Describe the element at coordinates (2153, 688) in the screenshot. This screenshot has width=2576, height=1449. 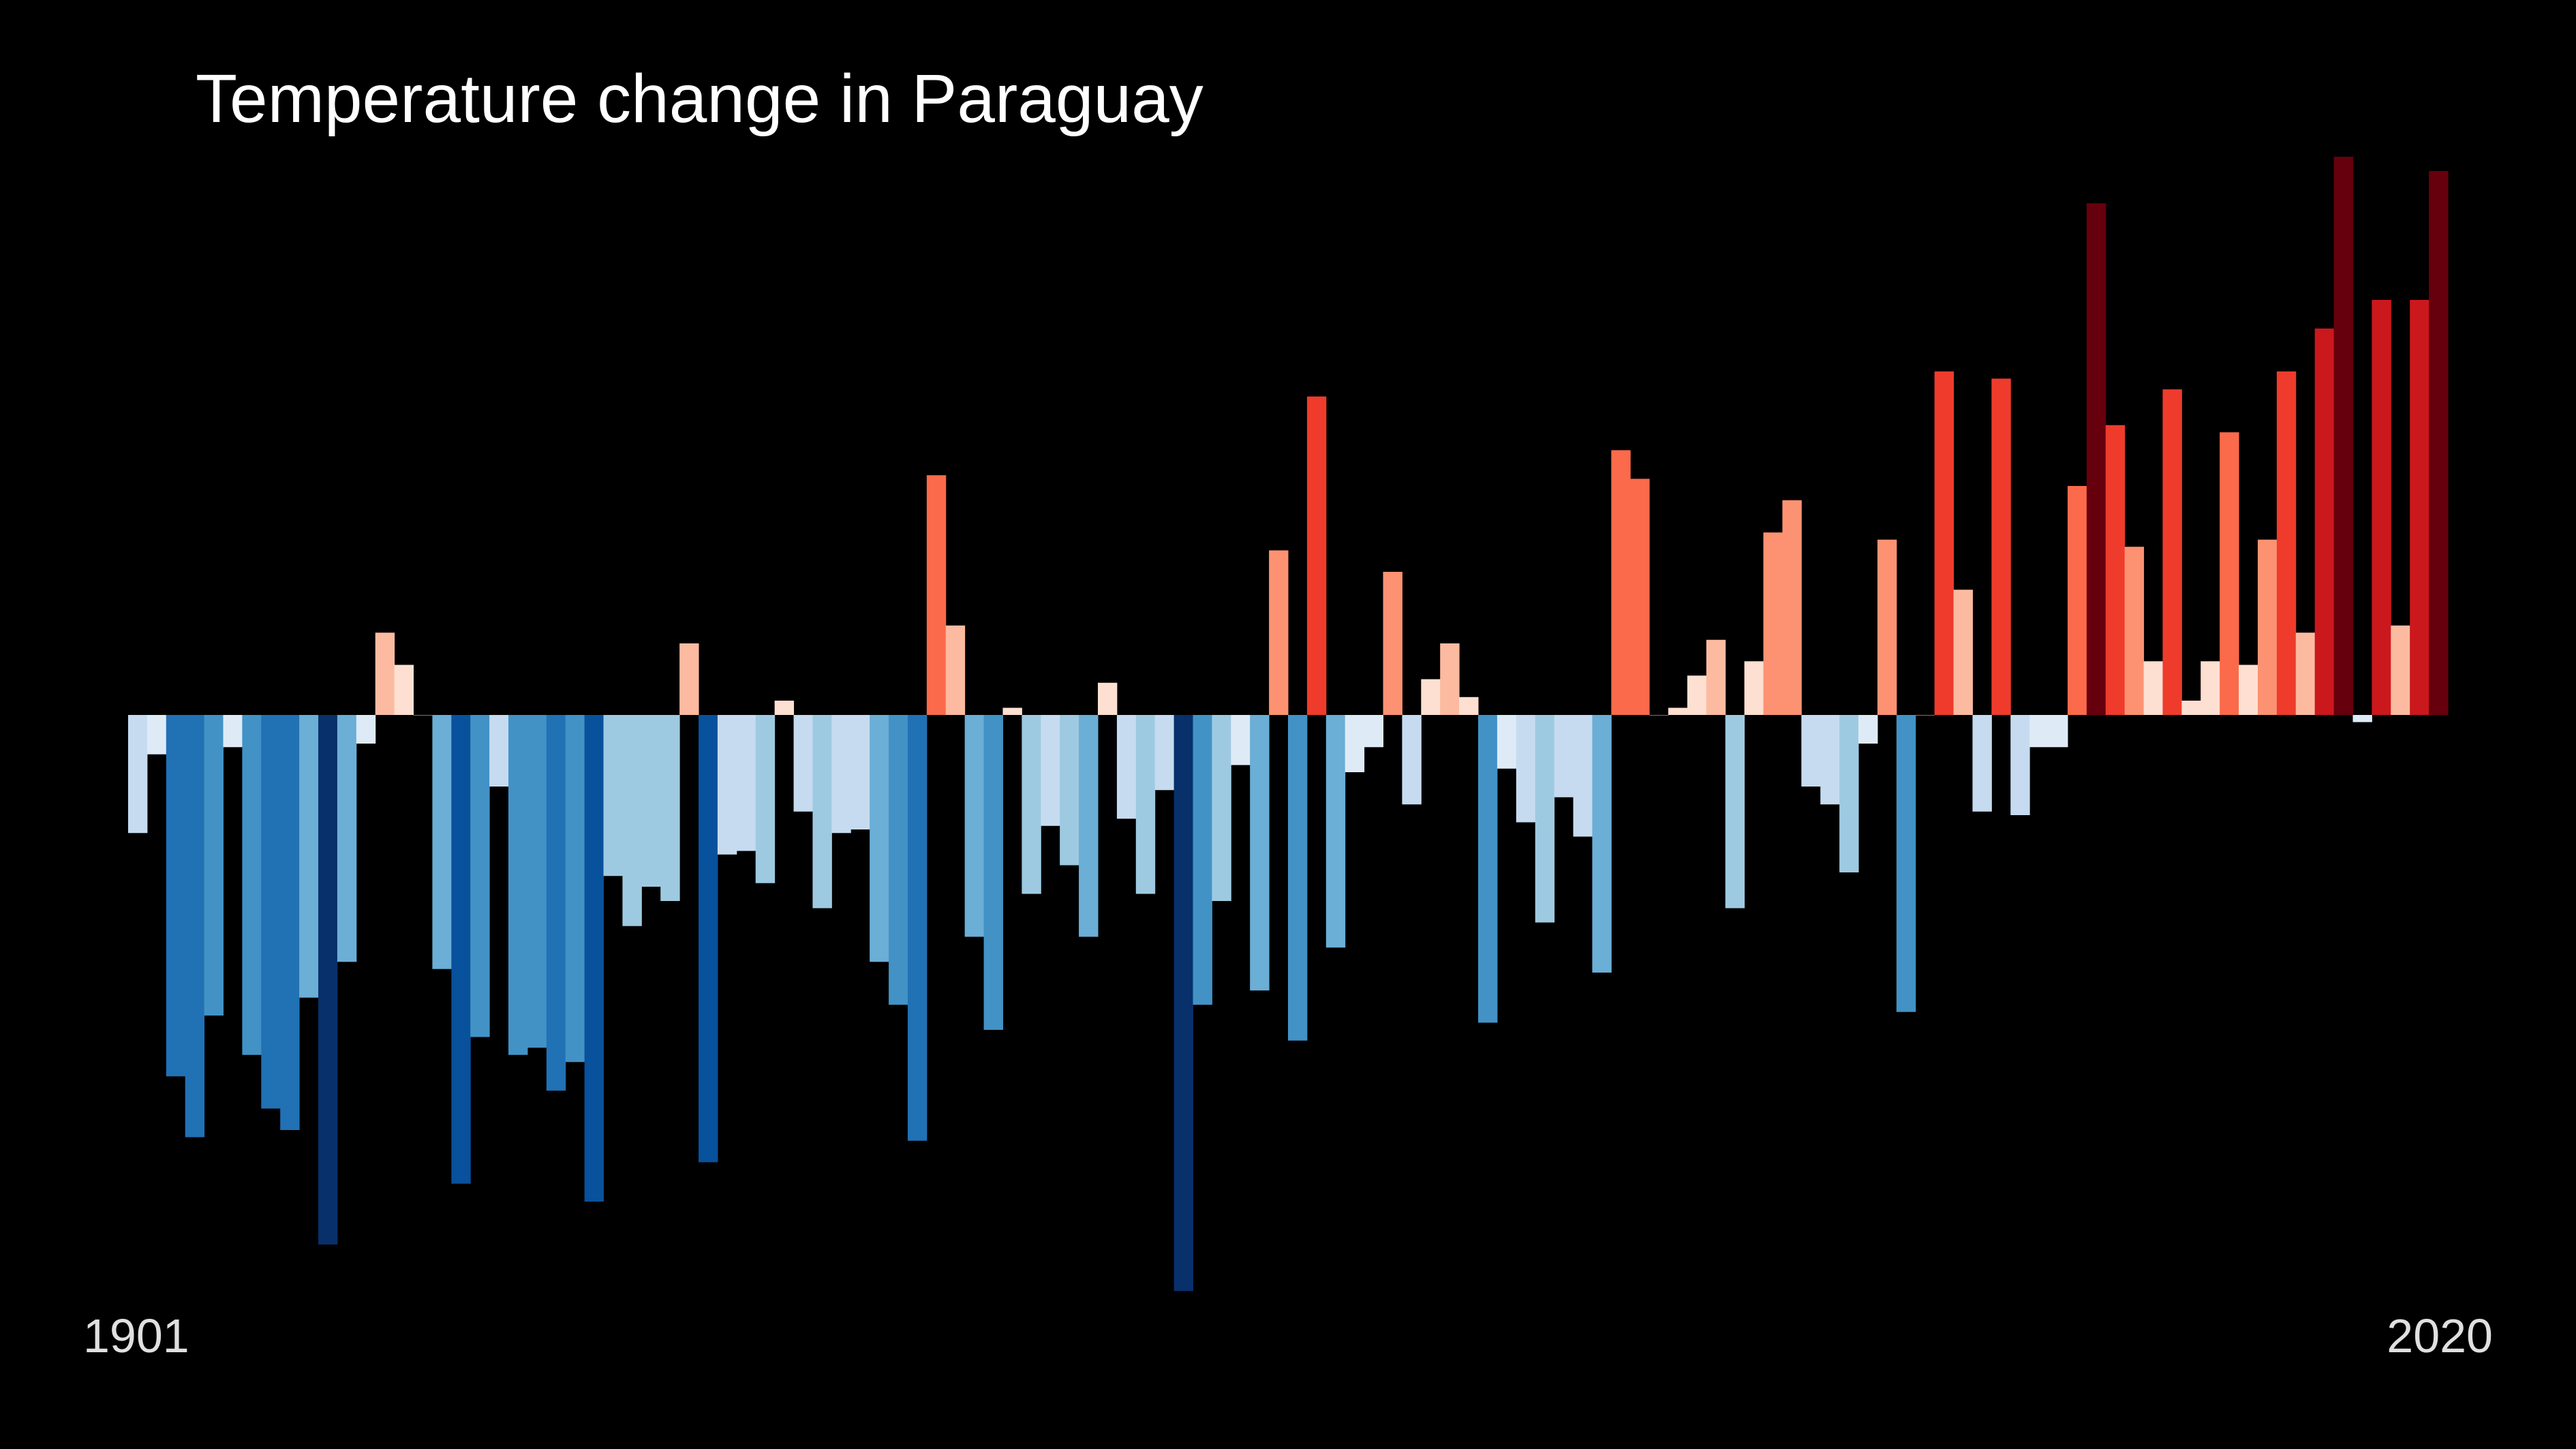
I see `bar-2007` at that location.